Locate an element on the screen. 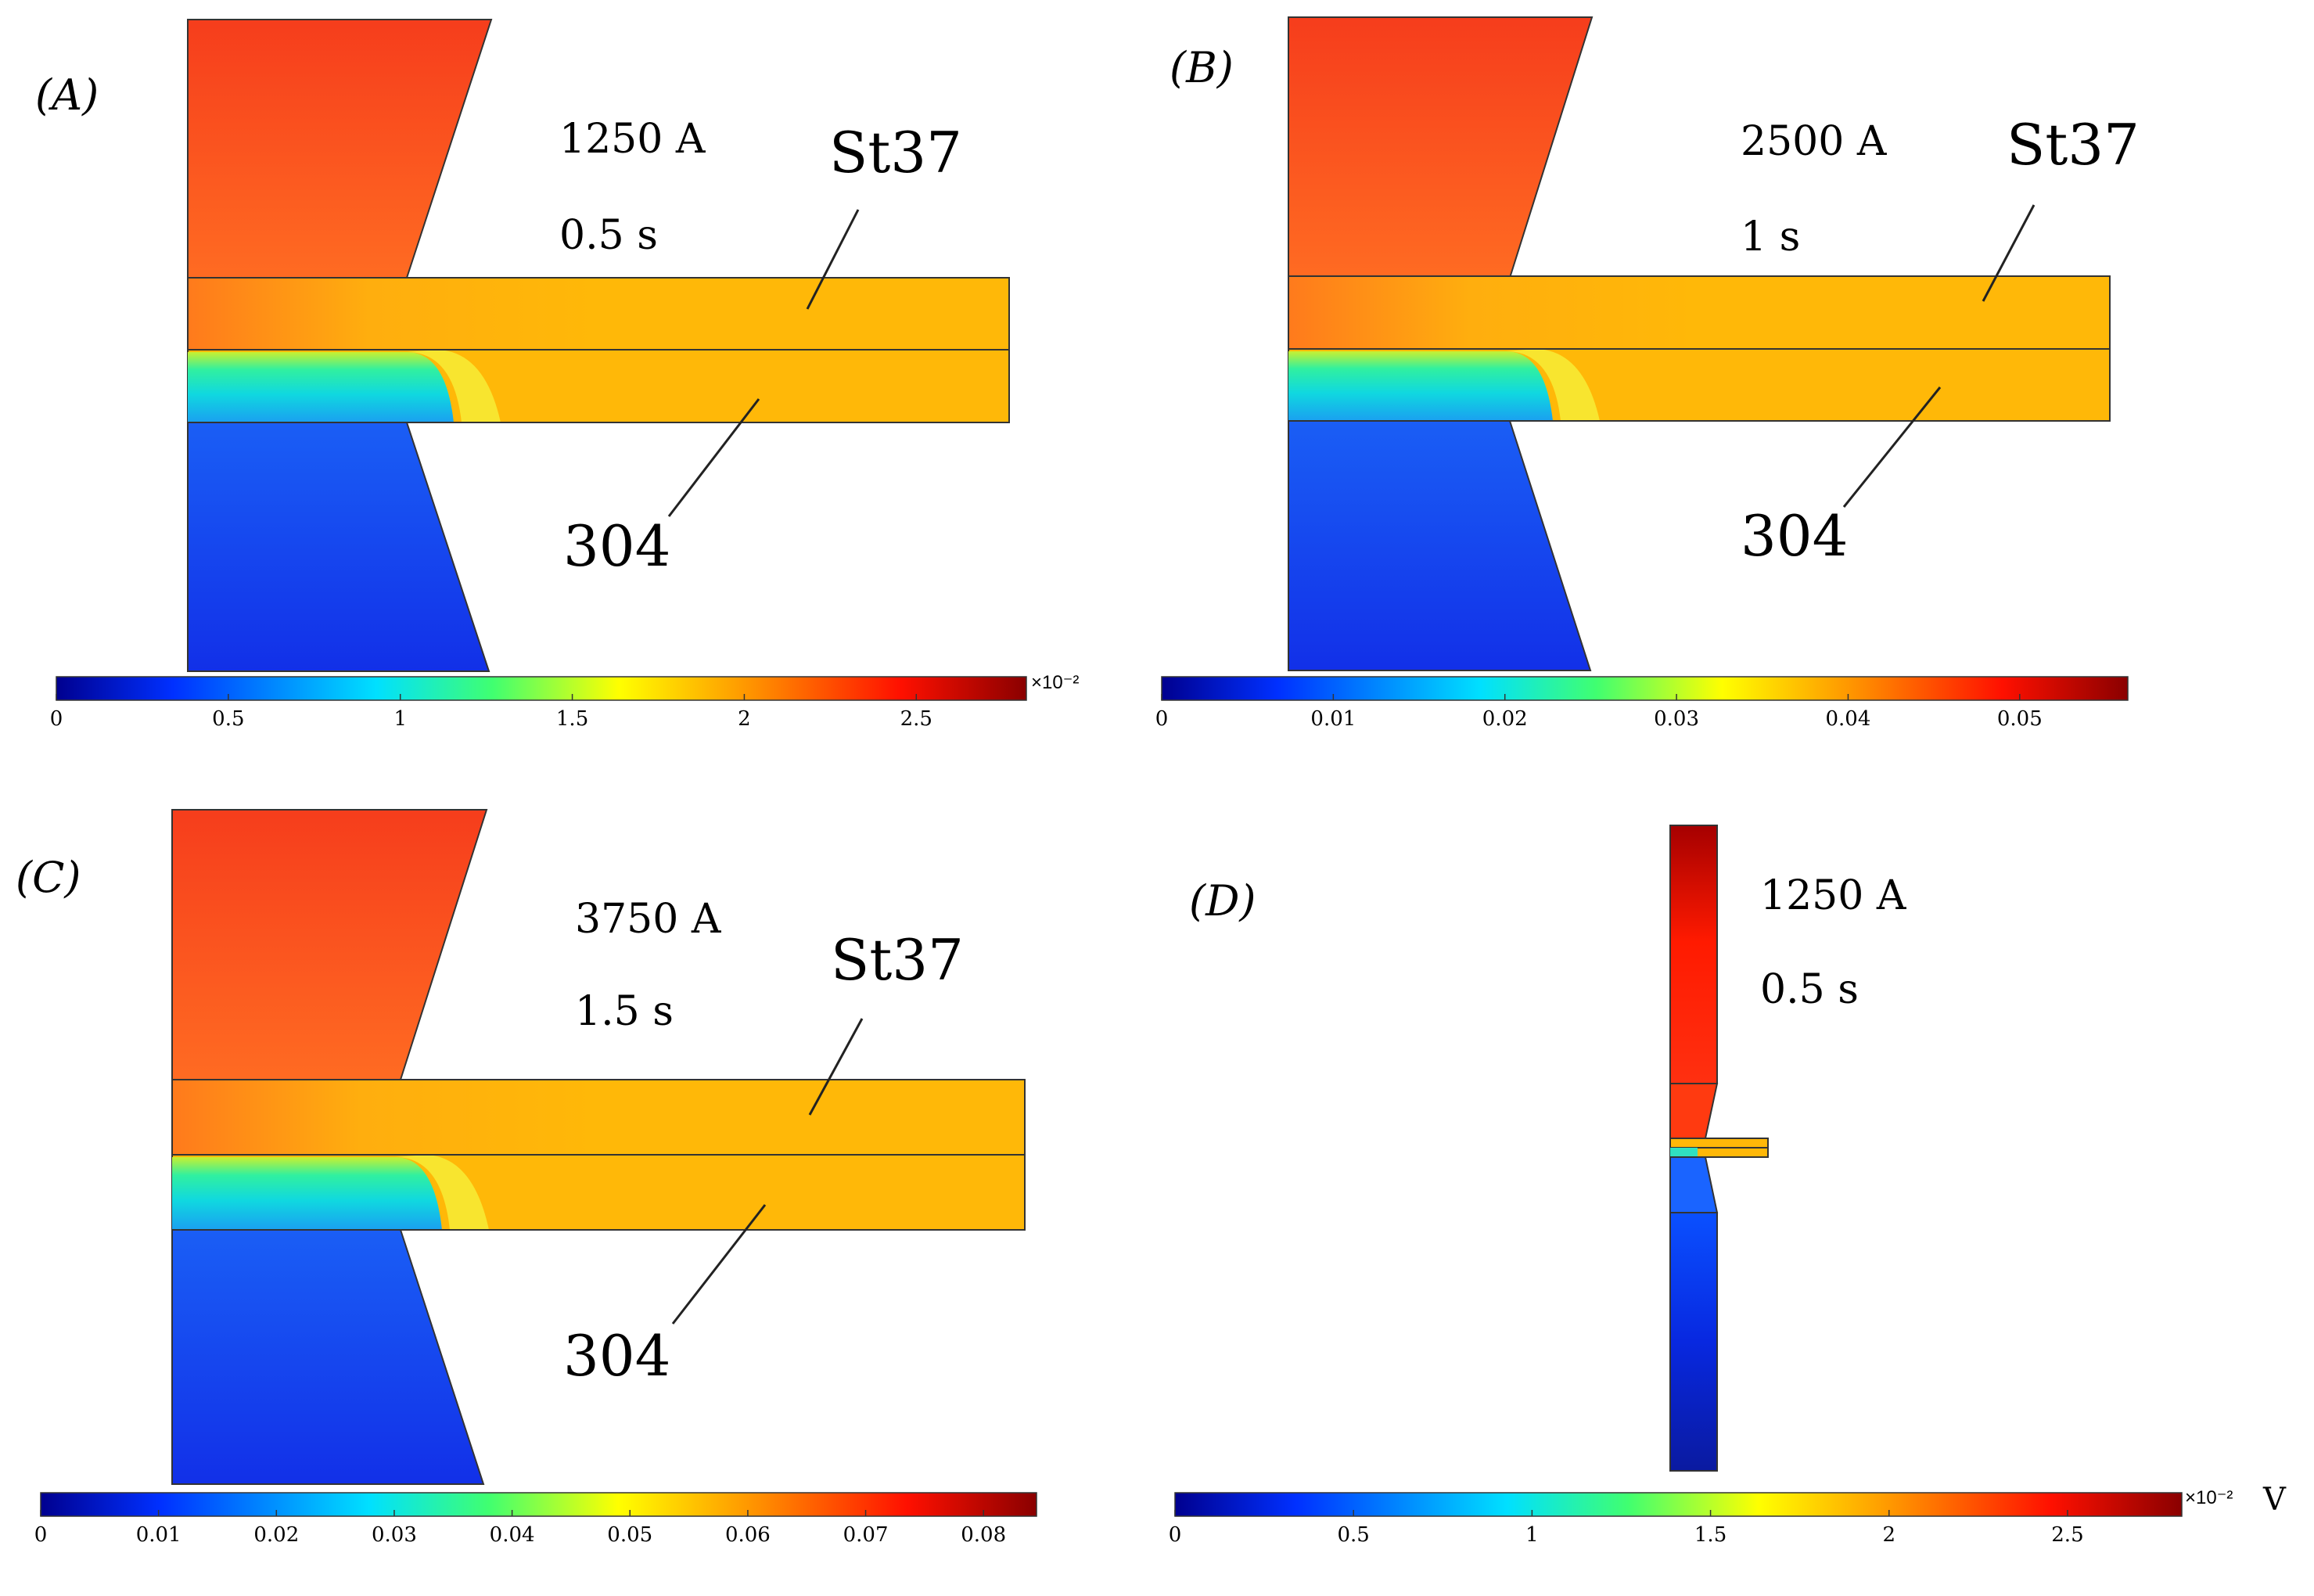 The width and height of the screenshot is (2314, 1596). panel-c-label: (C) is located at coordinates (49, 878).